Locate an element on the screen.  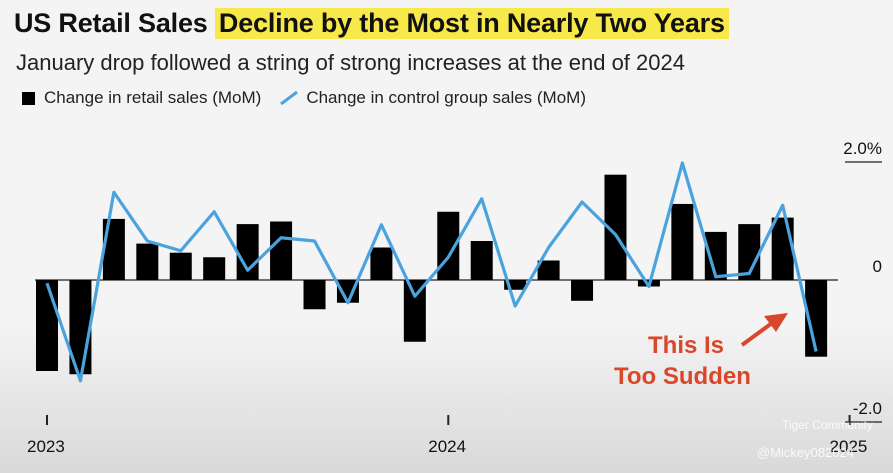
x-tick-label: 2025 is located at coordinates (849, 446).